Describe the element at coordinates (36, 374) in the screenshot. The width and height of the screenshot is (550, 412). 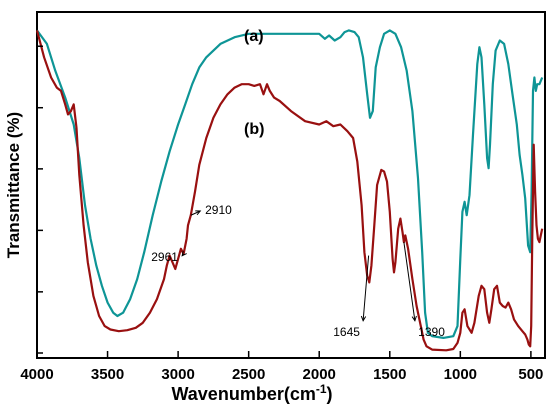
I see `x-tick-label: 4000` at that location.